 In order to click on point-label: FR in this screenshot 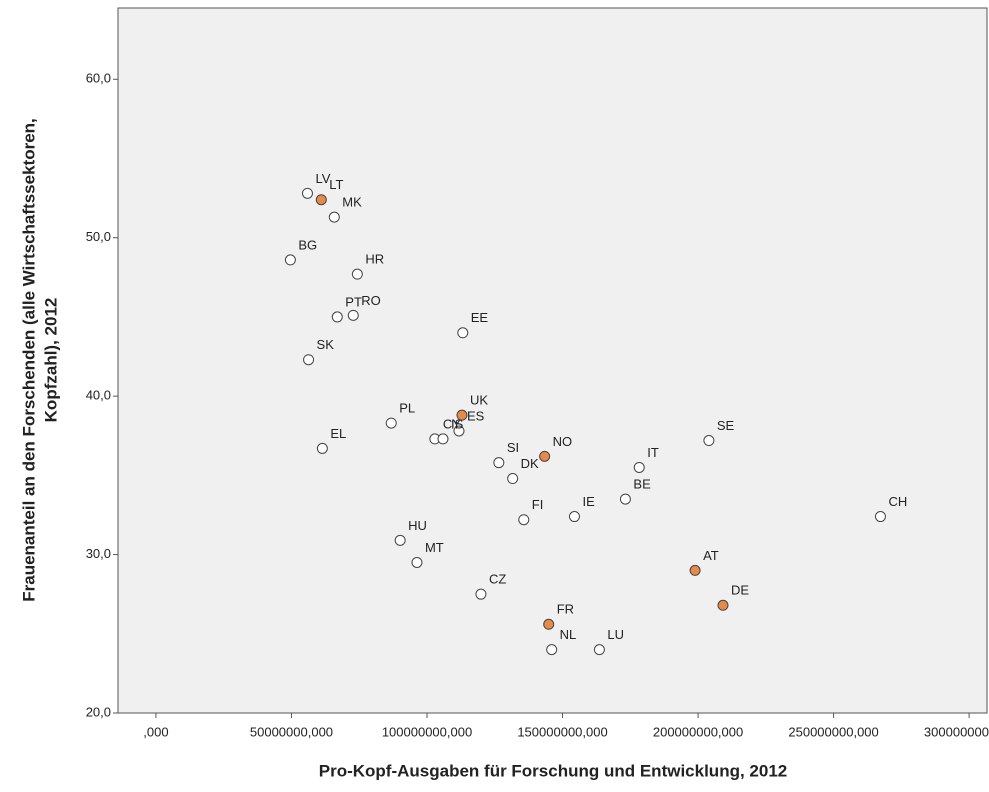, I will do `click(565, 609)`.